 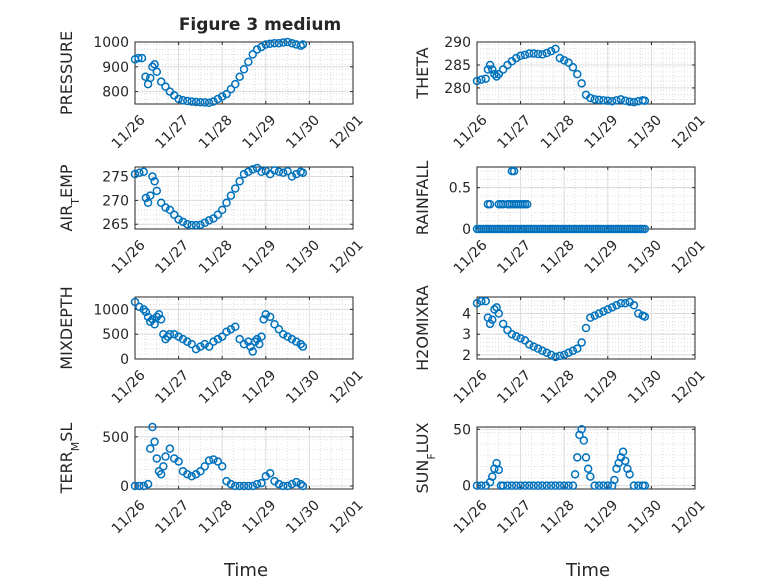 What do you see at coordinates (422, 437) in the screenshot?
I see `y-axis-label-part: LUX` at bounding box center [422, 437].